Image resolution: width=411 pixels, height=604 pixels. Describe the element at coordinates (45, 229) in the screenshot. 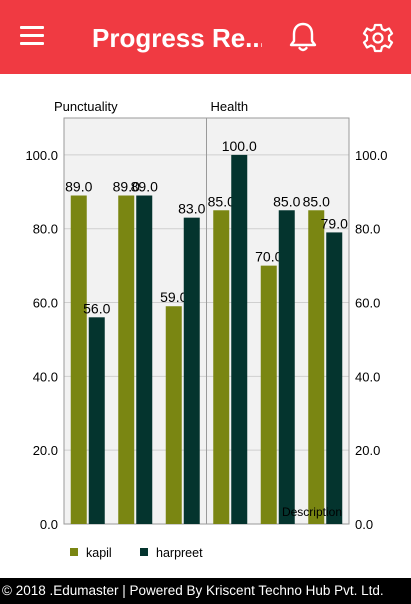

I see `y-tick-label-left: 80.0` at that location.